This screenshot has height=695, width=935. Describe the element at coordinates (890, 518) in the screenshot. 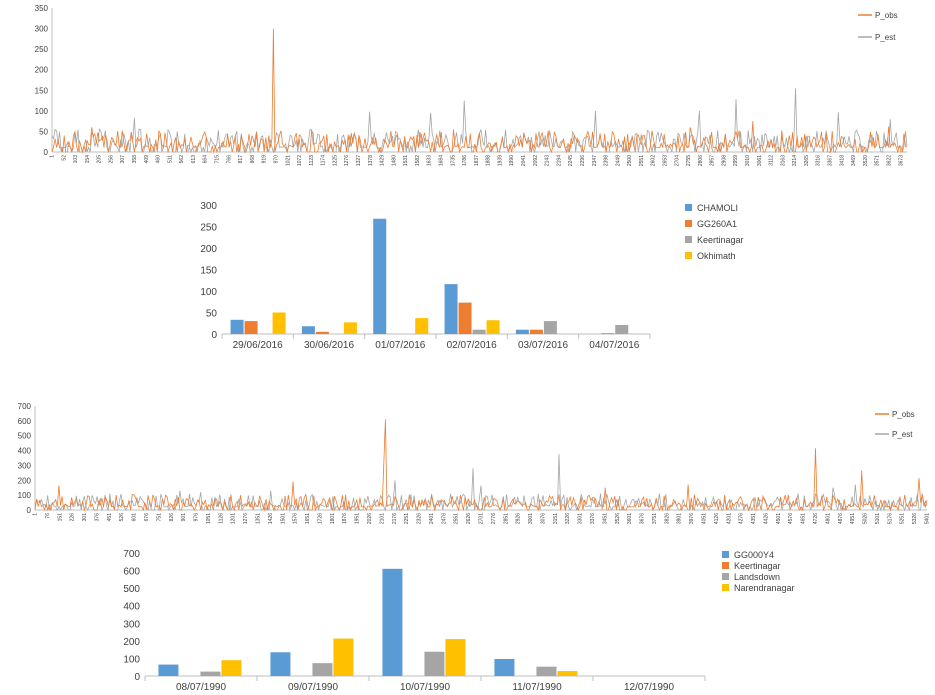

I see `x-tick-label: 5176` at that location.